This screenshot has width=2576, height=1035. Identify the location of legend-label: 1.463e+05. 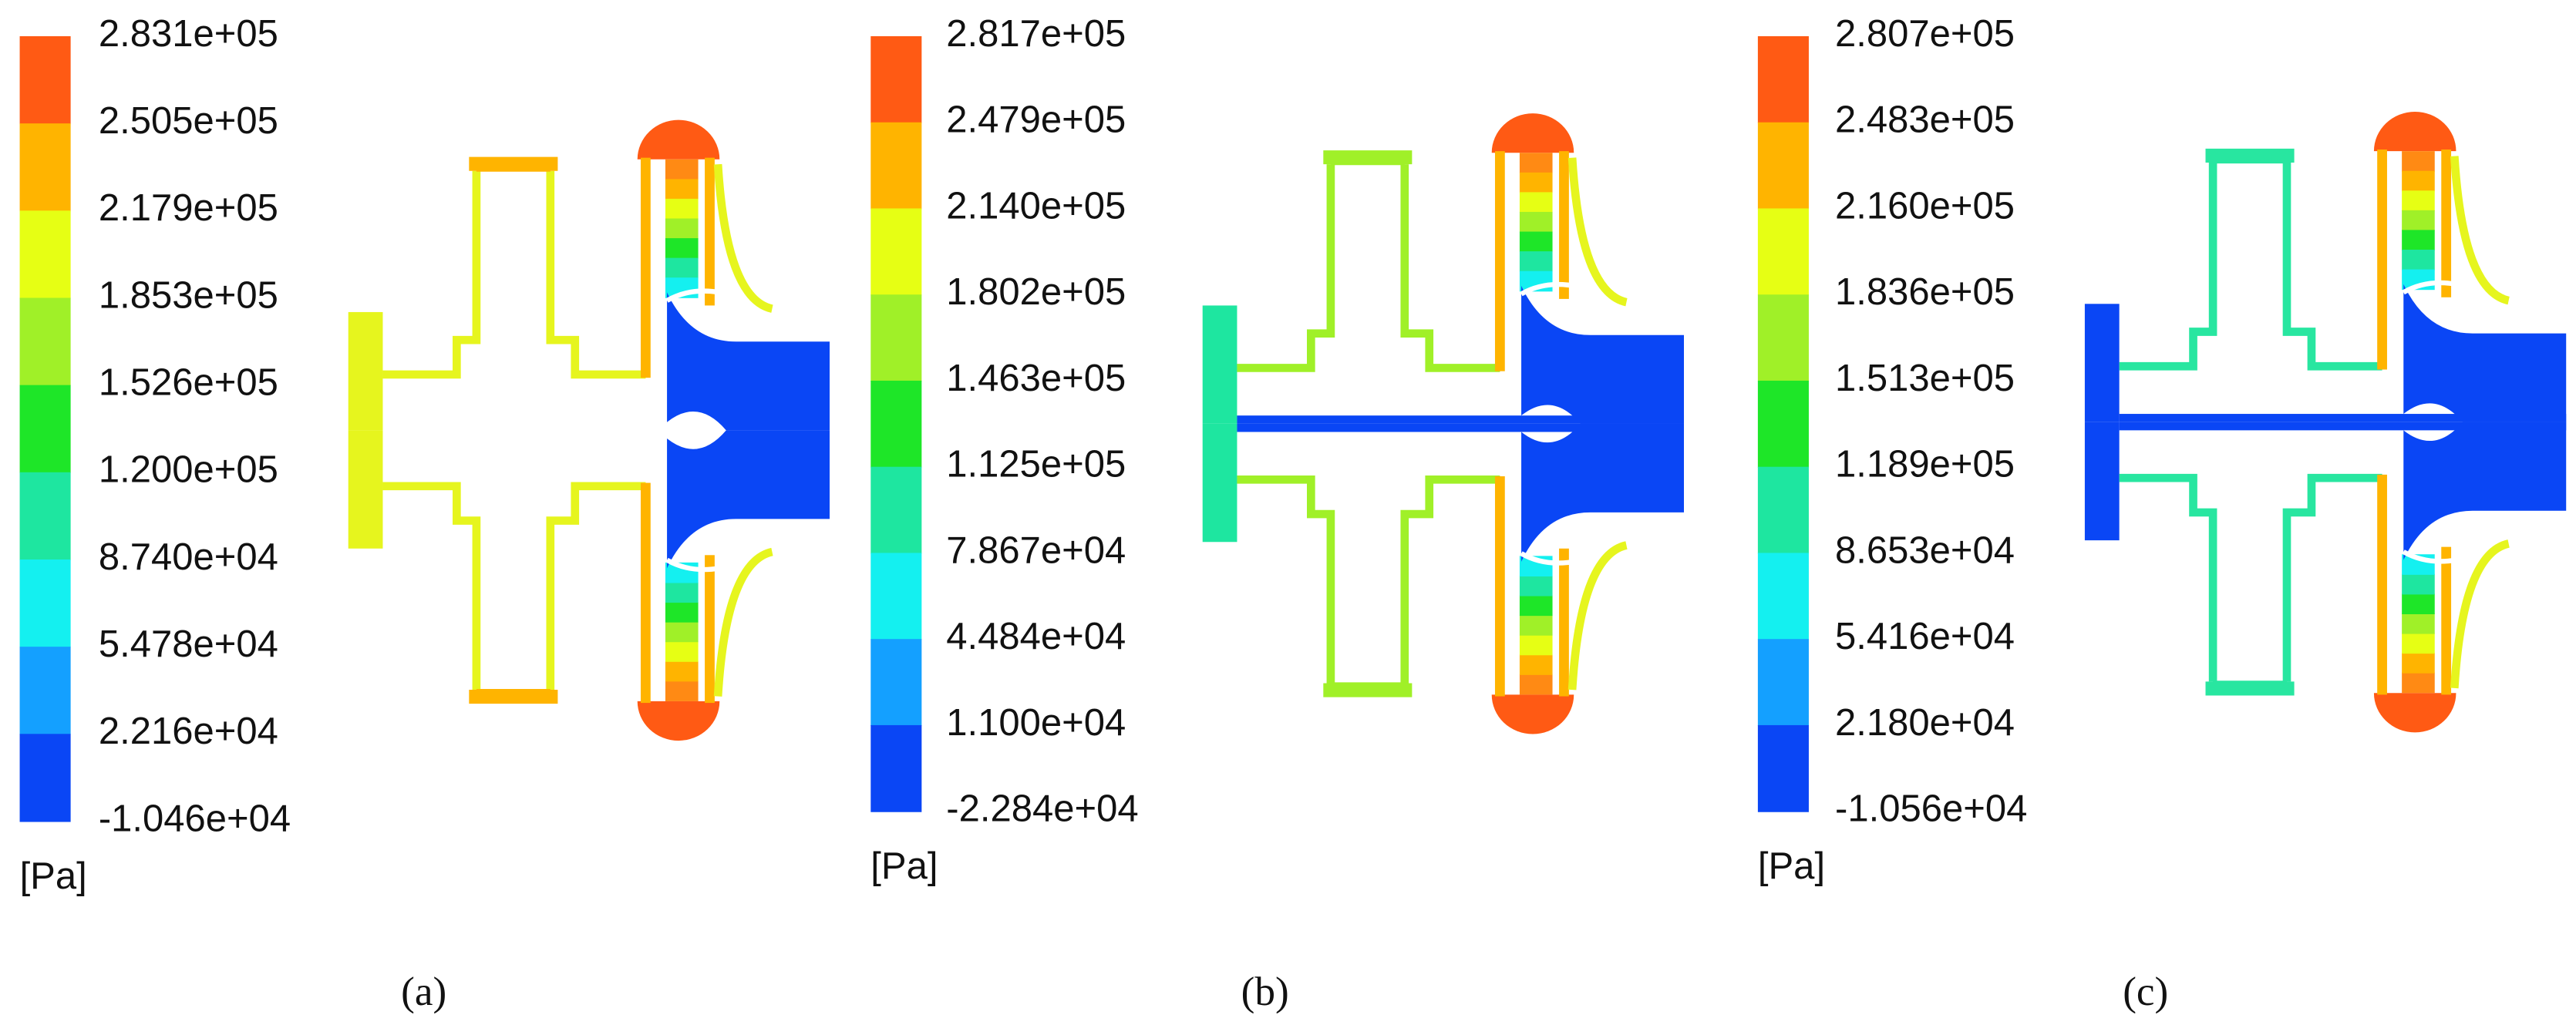
(1036, 378).